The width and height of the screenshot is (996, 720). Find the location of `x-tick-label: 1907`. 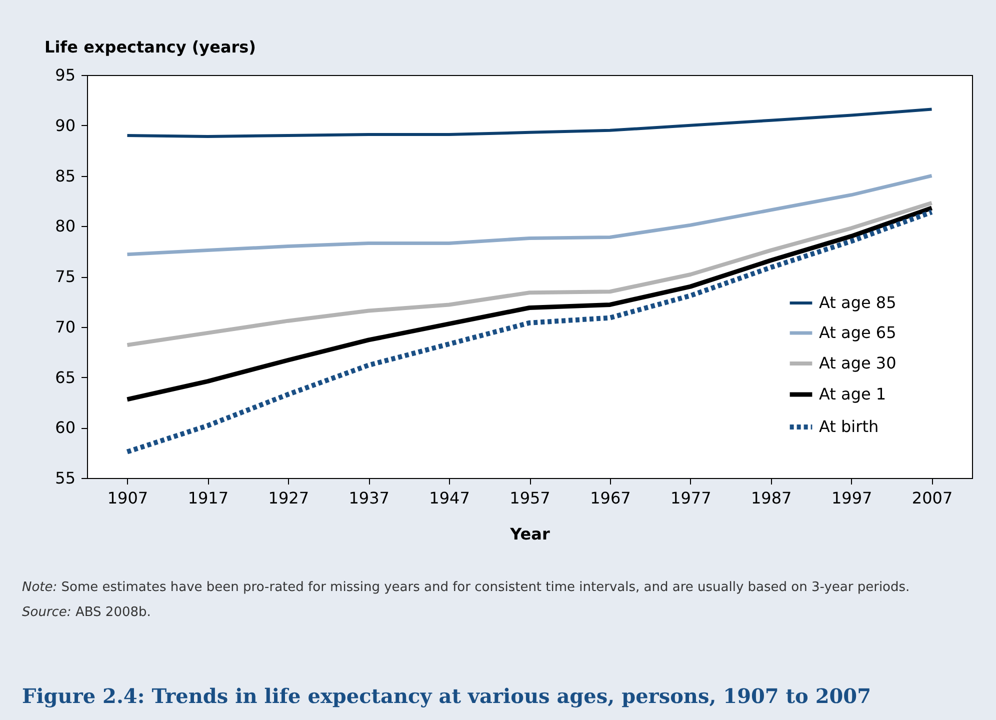

x-tick-label: 1907 is located at coordinates (127, 498).